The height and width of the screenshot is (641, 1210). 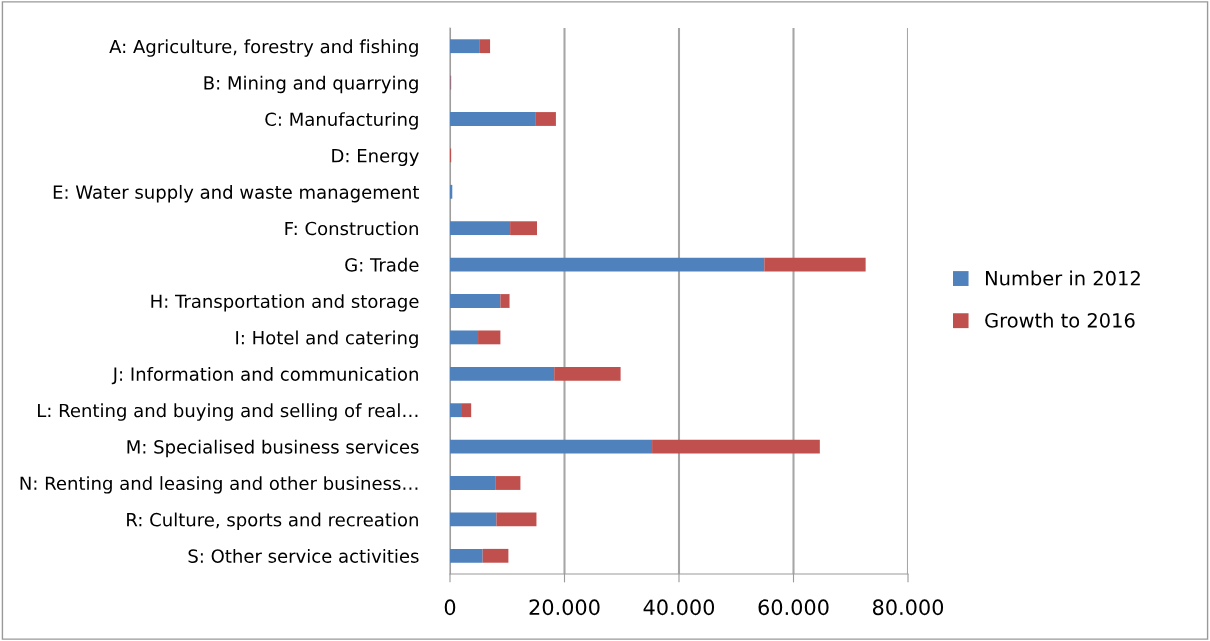 I want to click on x-tick-label: 60.000, so click(x=793, y=607).